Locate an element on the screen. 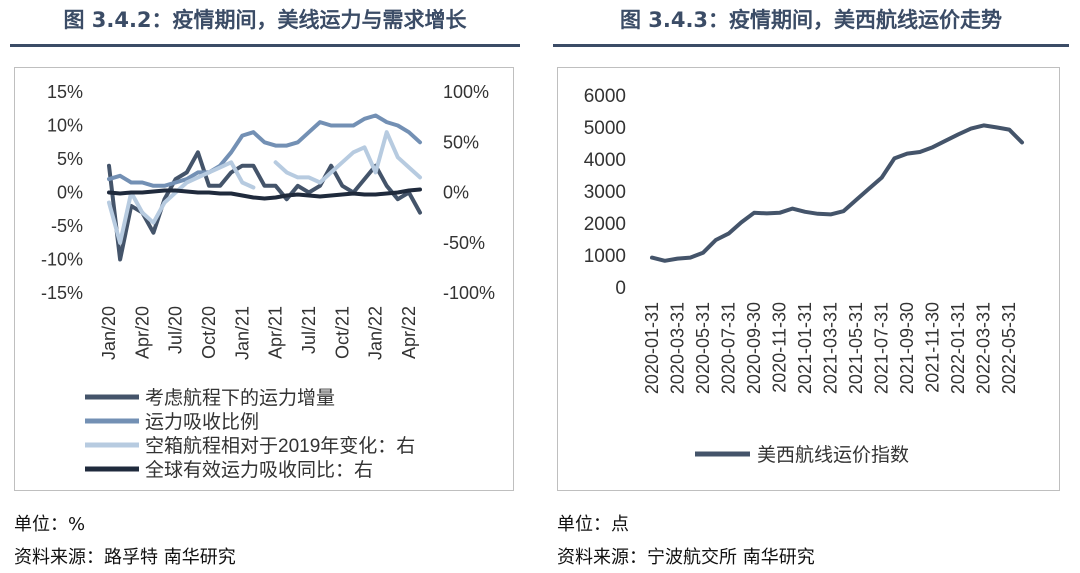 The height and width of the screenshot is (573, 1080). y-tick-label: 1000 is located at coordinates (605, 256).